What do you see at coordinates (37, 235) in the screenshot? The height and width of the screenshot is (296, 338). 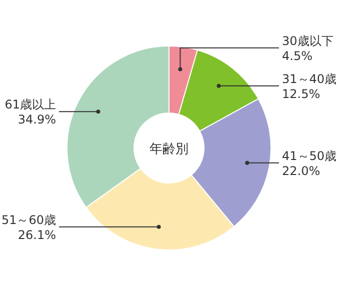 I see `data-label: 26.1%` at bounding box center [37, 235].